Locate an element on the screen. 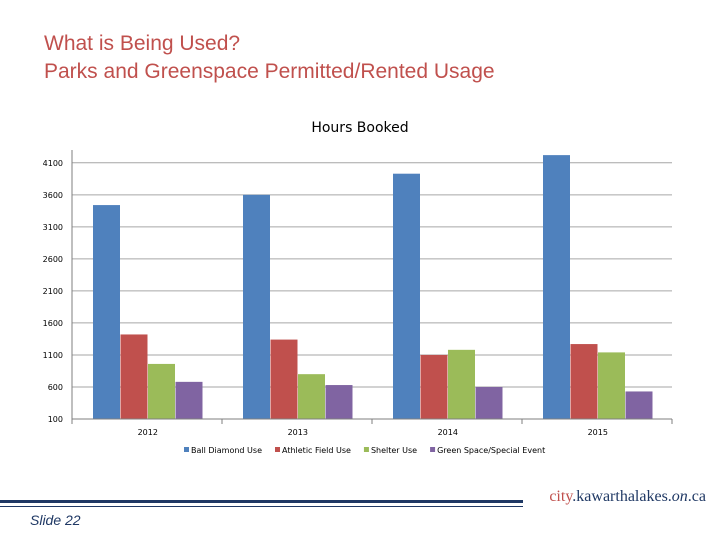  bar-shelter-use-2013 is located at coordinates (311, 396).